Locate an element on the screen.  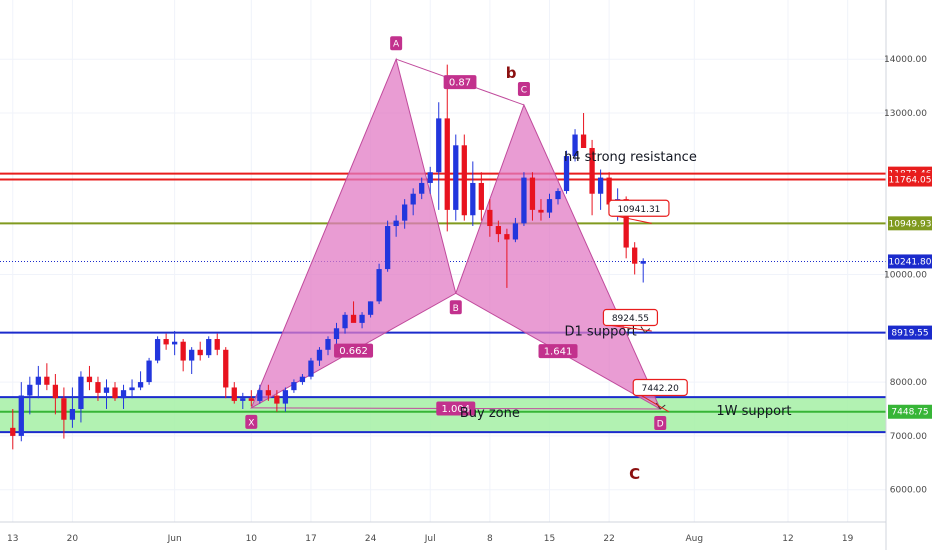
callout-text: 7442.20 is located at coordinates (660, 389).